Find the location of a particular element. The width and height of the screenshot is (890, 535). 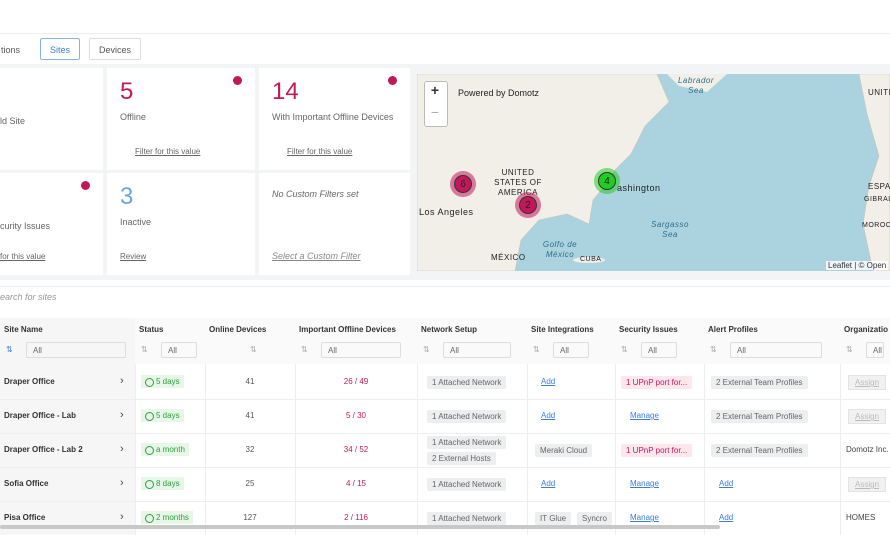

column-header: Important Offline Devices is located at coordinates (347, 329).